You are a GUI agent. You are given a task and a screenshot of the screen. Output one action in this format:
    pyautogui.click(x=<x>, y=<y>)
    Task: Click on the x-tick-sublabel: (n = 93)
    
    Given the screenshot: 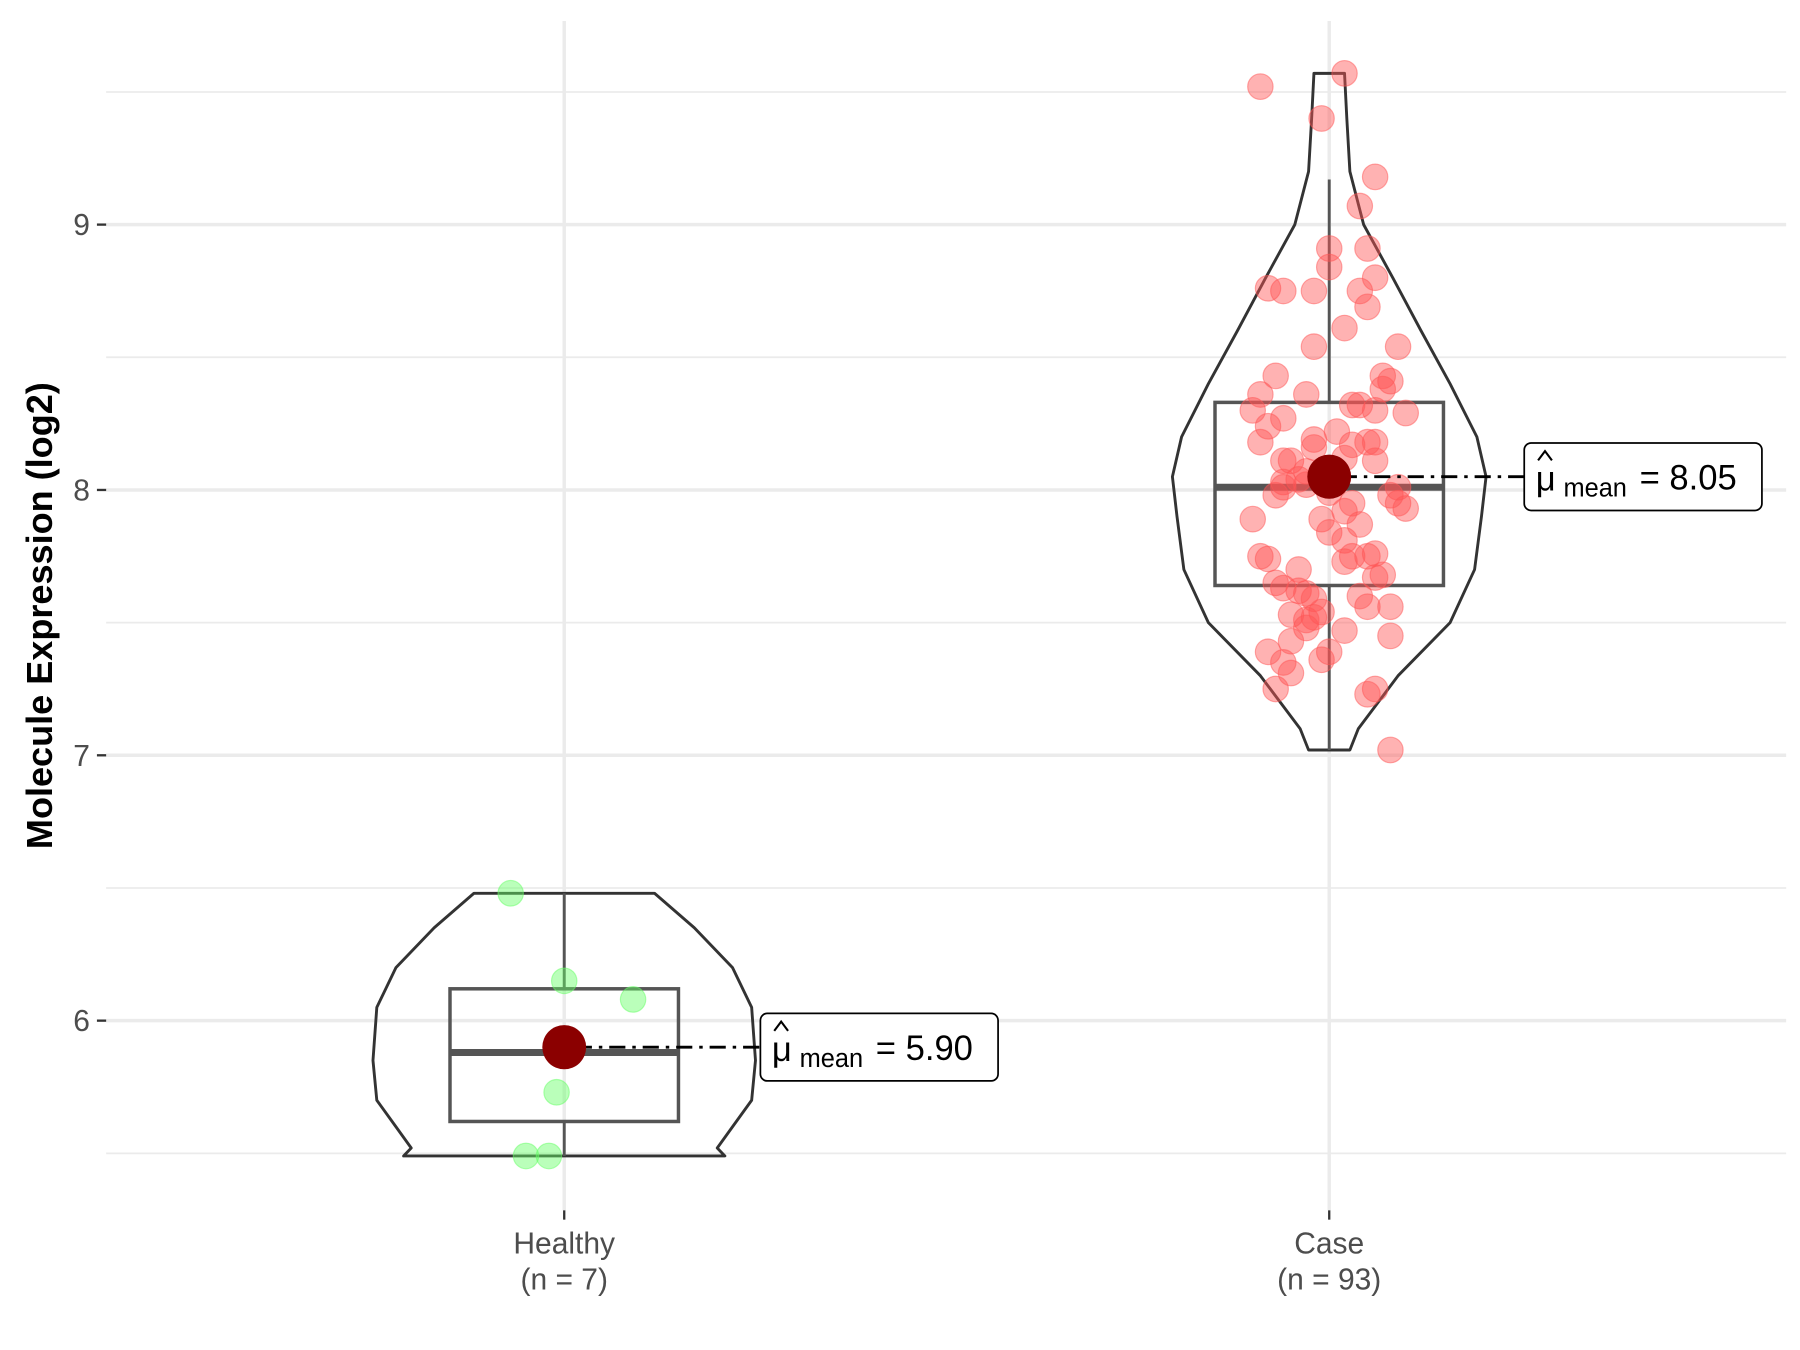 What is the action you would take?
    pyautogui.click(x=1329, y=1279)
    